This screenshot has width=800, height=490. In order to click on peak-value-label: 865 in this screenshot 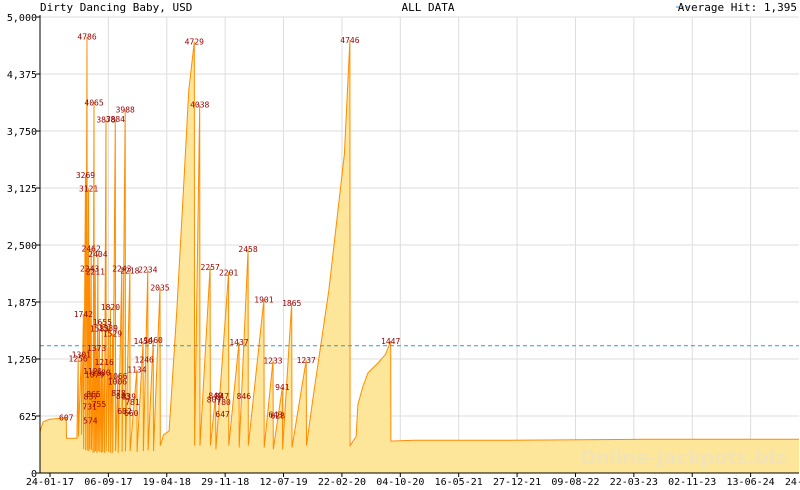, I will do `click(93, 394)`.